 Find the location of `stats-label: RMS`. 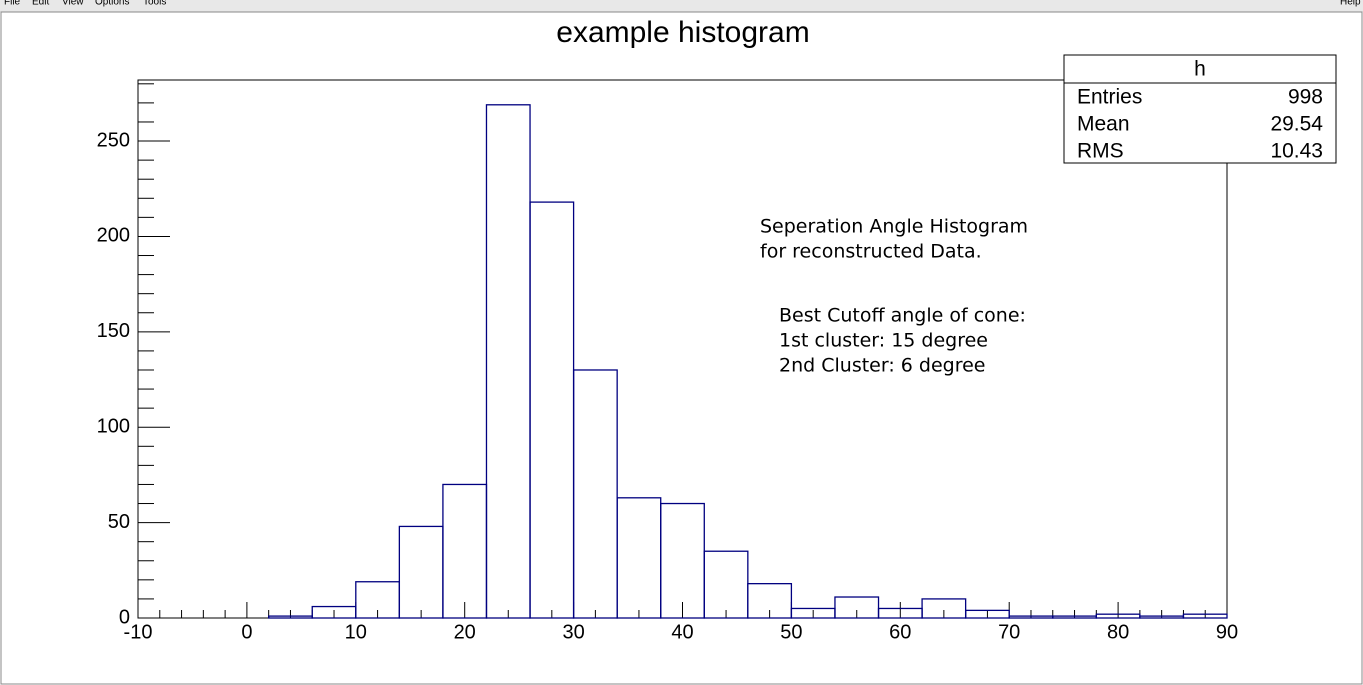

stats-label: RMS is located at coordinates (1100, 151).